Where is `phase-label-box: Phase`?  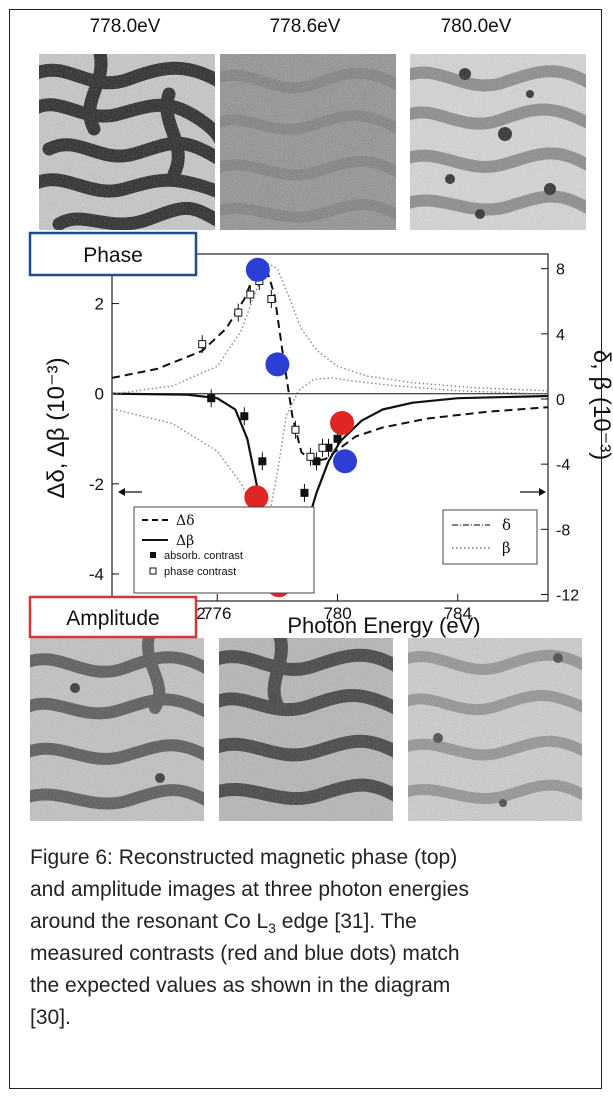
phase-label-box: Phase is located at coordinates (113, 254).